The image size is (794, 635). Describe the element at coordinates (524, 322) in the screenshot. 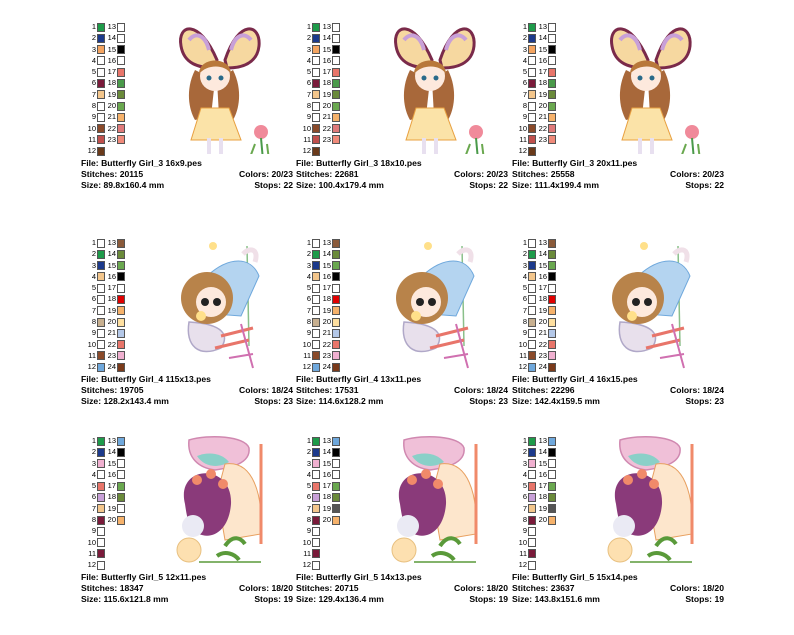

I see `thread-number: 8` at that location.